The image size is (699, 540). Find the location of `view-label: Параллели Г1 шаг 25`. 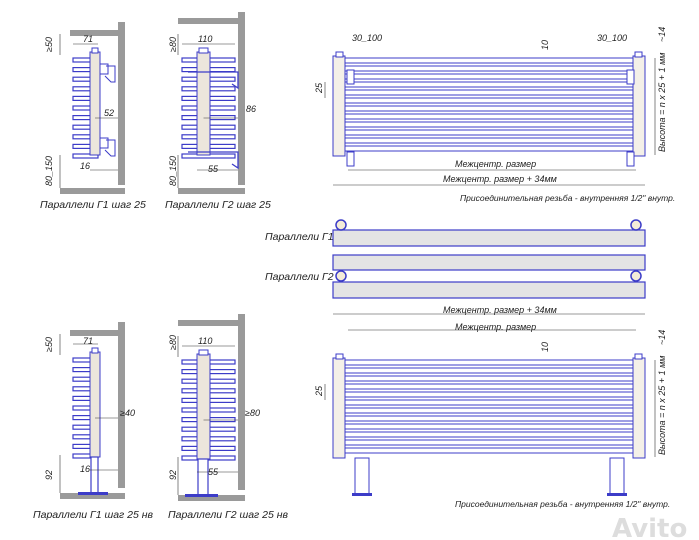

view-label: Параллели Г1 шаг 25 is located at coordinates (93, 205).